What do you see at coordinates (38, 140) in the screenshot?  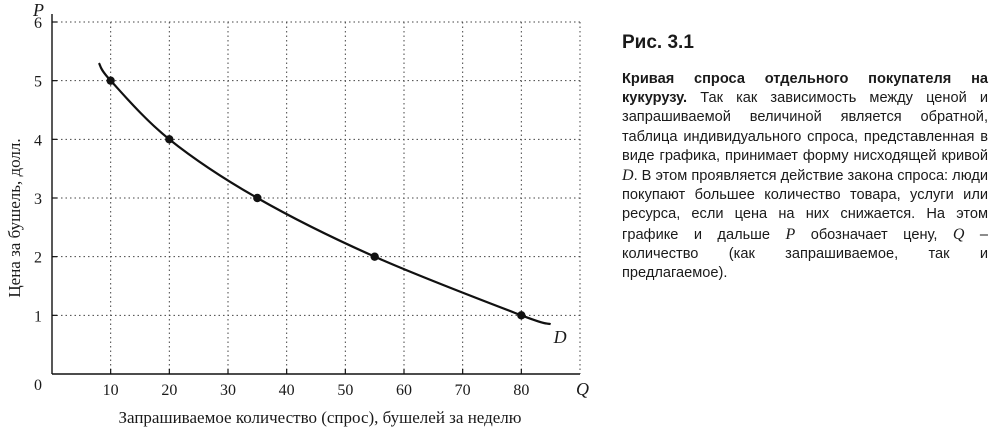 I see `y-tick-label-4: 4` at bounding box center [38, 140].